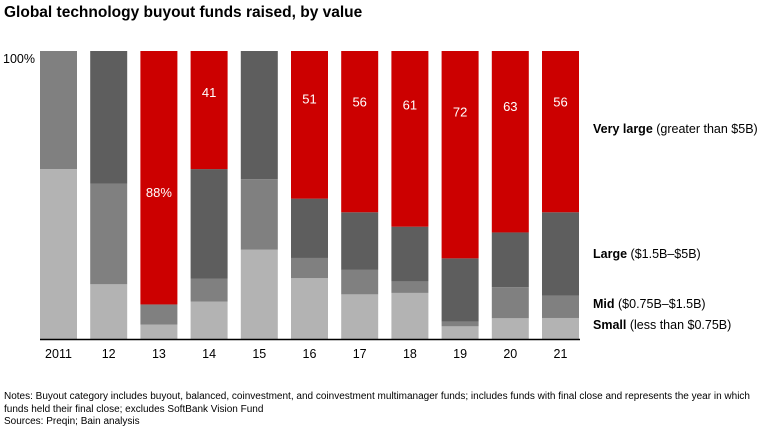 The width and height of the screenshot is (768, 432). What do you see at coordinates (510, 354) in the screenshot?
I see `x-tick-label: 20` at bounding box center [510, 354].